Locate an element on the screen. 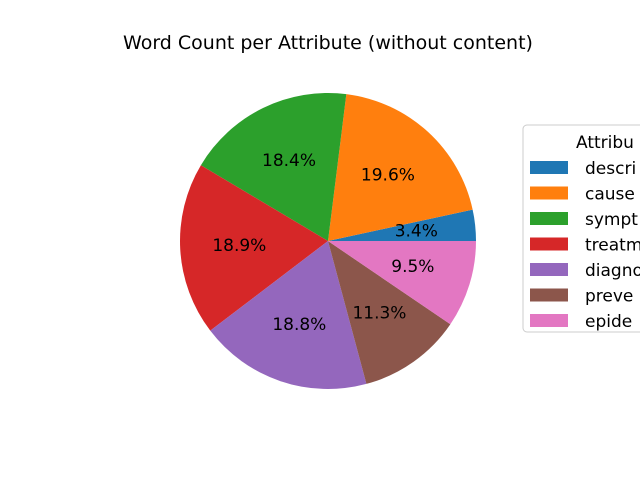  legend-swatch-epide is located at coordinates (549, 320).